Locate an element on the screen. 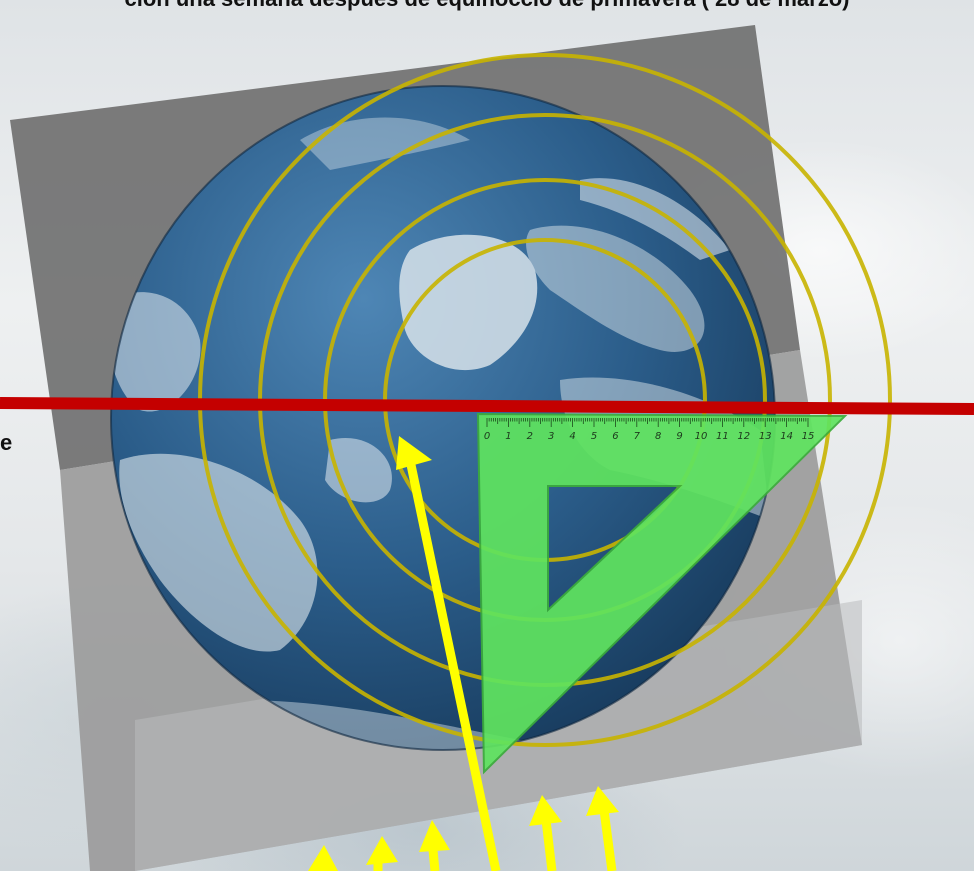  ruler-tick-label: 2 is located at coordinates (530, 436).